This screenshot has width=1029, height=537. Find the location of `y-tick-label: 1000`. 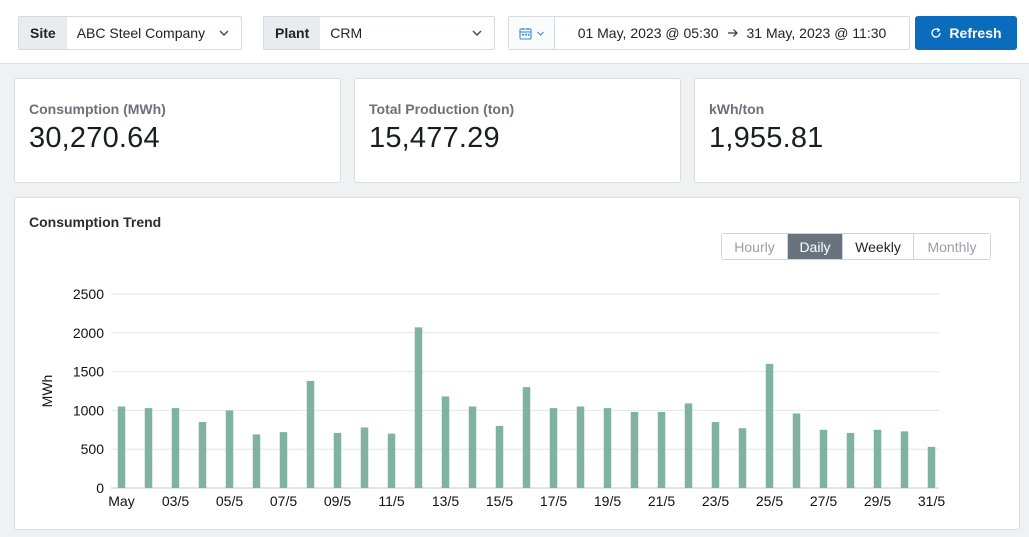

y-tick-label: 1000 is located at coordinates (88, 410).